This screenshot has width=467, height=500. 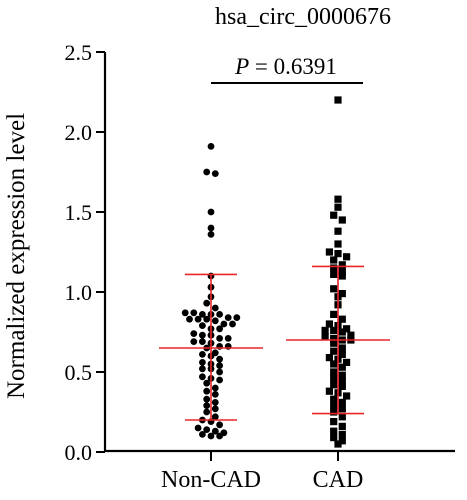 I want to click on y-tick-label: 0.5, so click(x=79, y=372).